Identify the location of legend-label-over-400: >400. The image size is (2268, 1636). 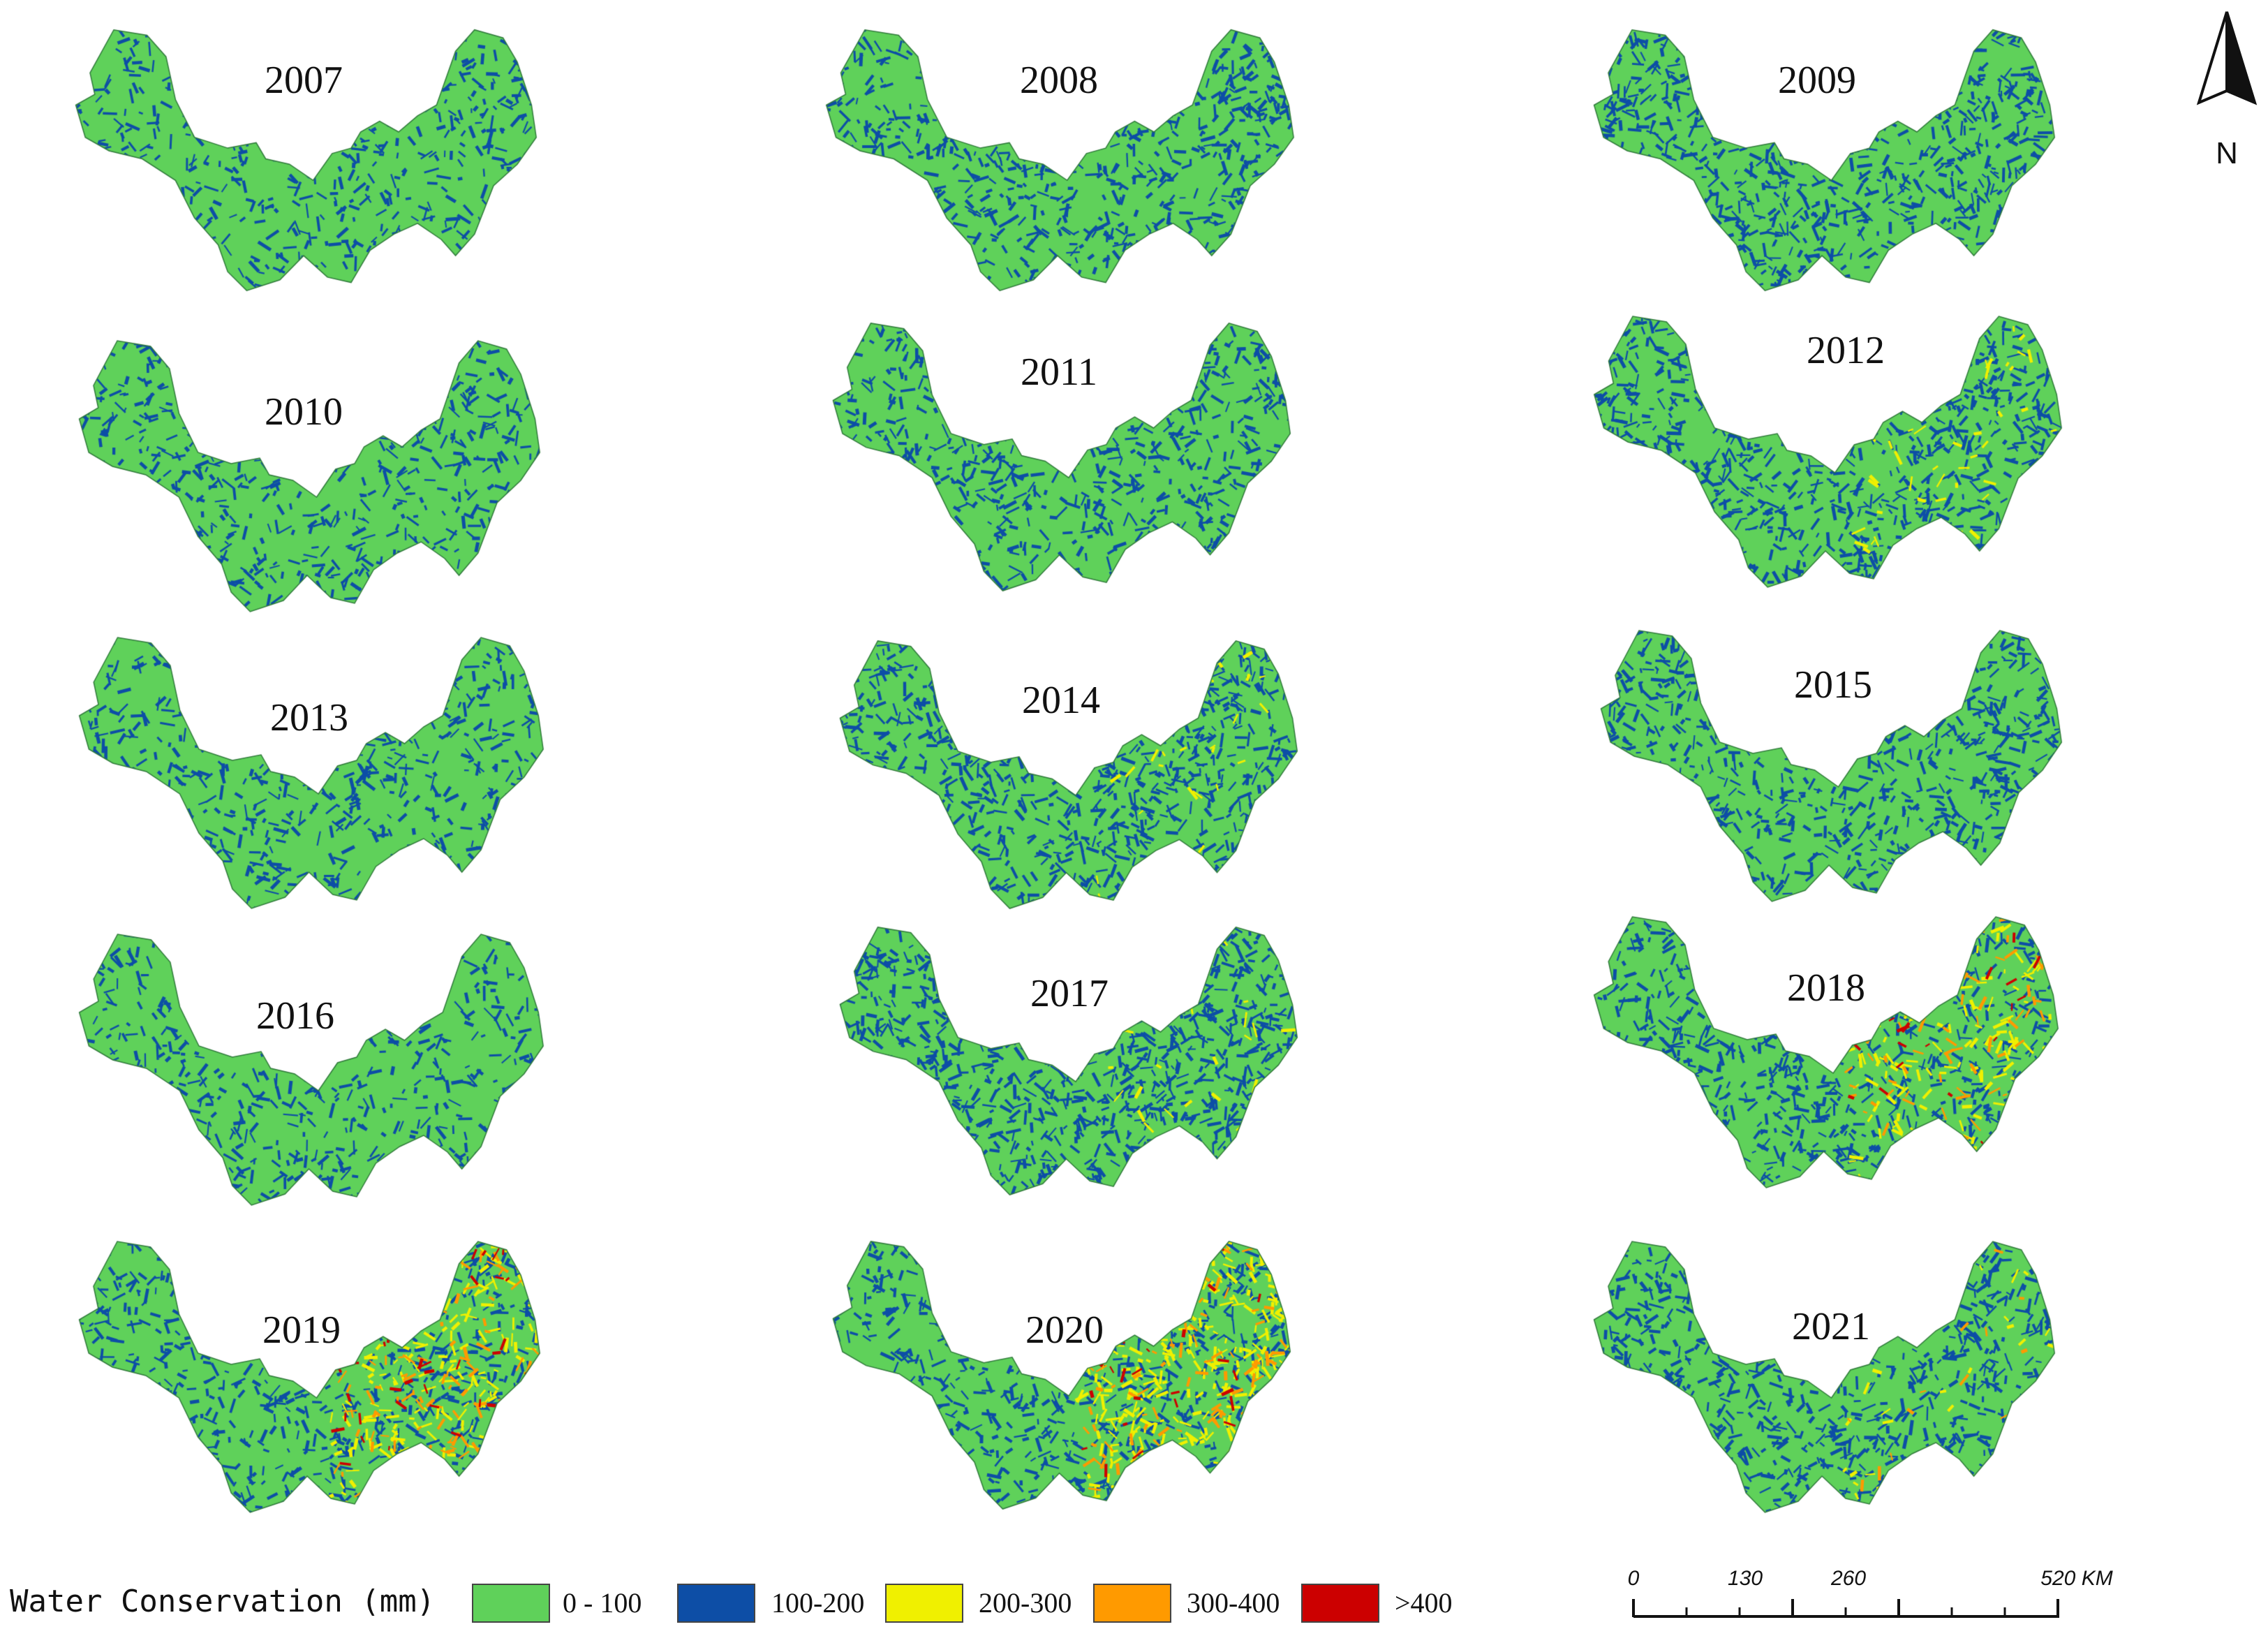
(1424, 1603).